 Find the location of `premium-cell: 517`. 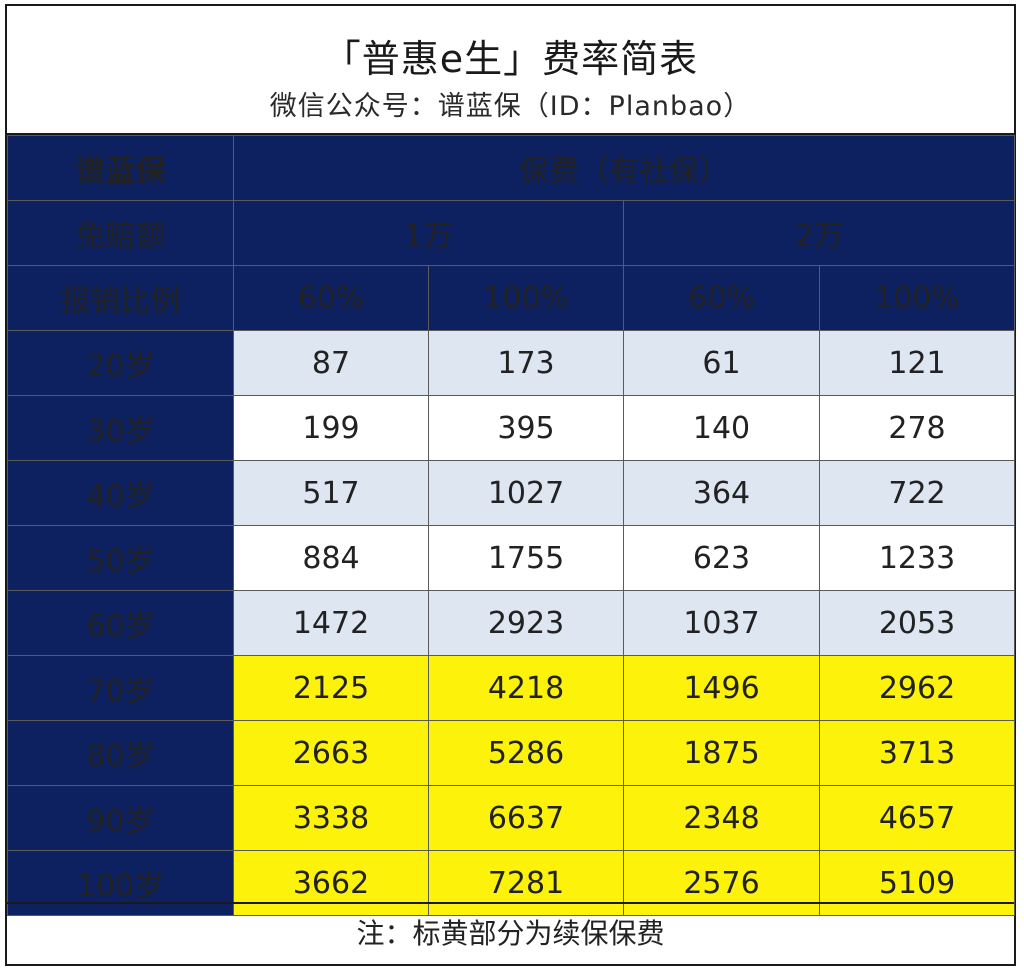

premium-cell: 517 is located at coordinates (331, 493).